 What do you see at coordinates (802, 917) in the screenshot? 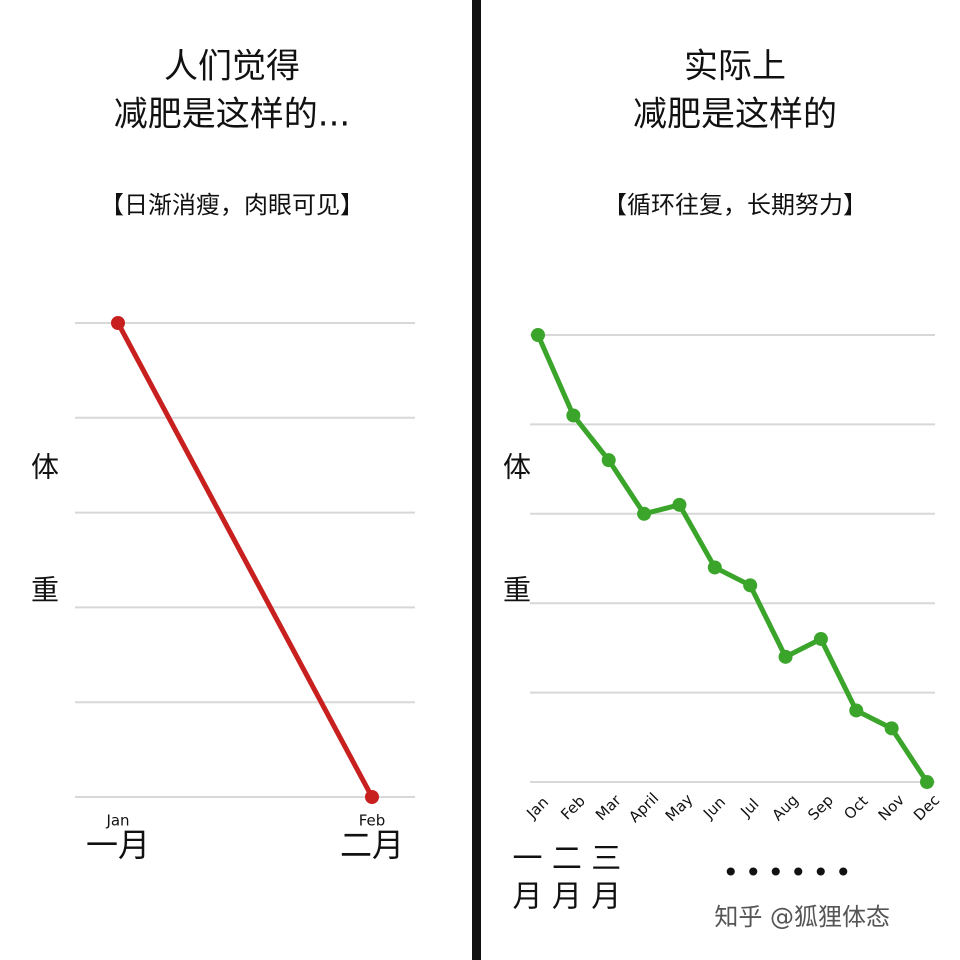
I see `watermark: 知乎 @狐狸体态` at bounding box center [802, 917].